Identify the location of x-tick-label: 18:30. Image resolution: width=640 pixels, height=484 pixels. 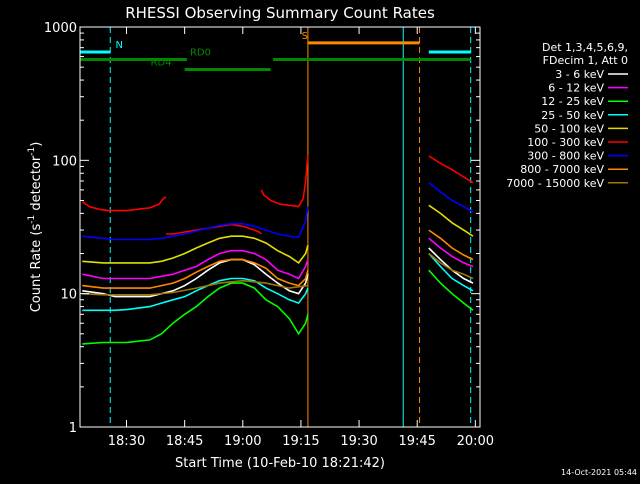
(126, 441).